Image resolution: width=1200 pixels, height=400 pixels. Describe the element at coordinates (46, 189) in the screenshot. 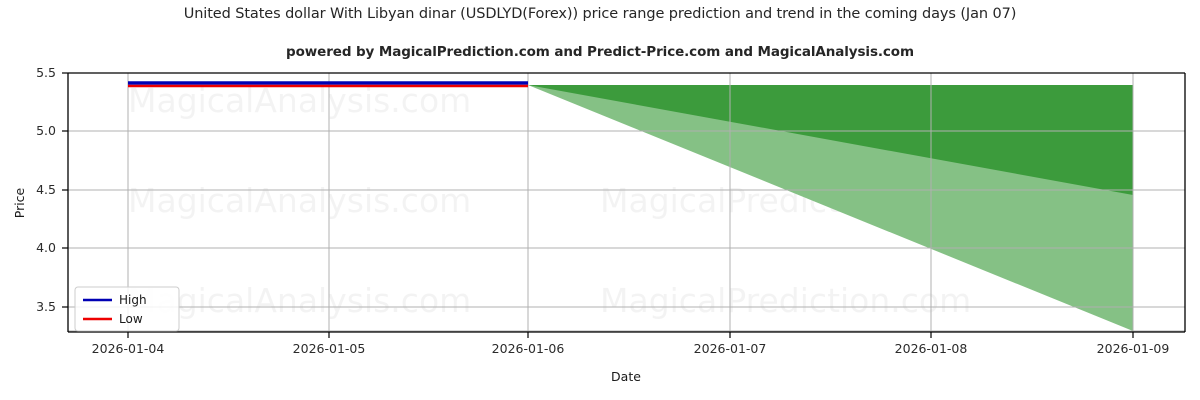

I see `ytick-label: 4.5` at that location.